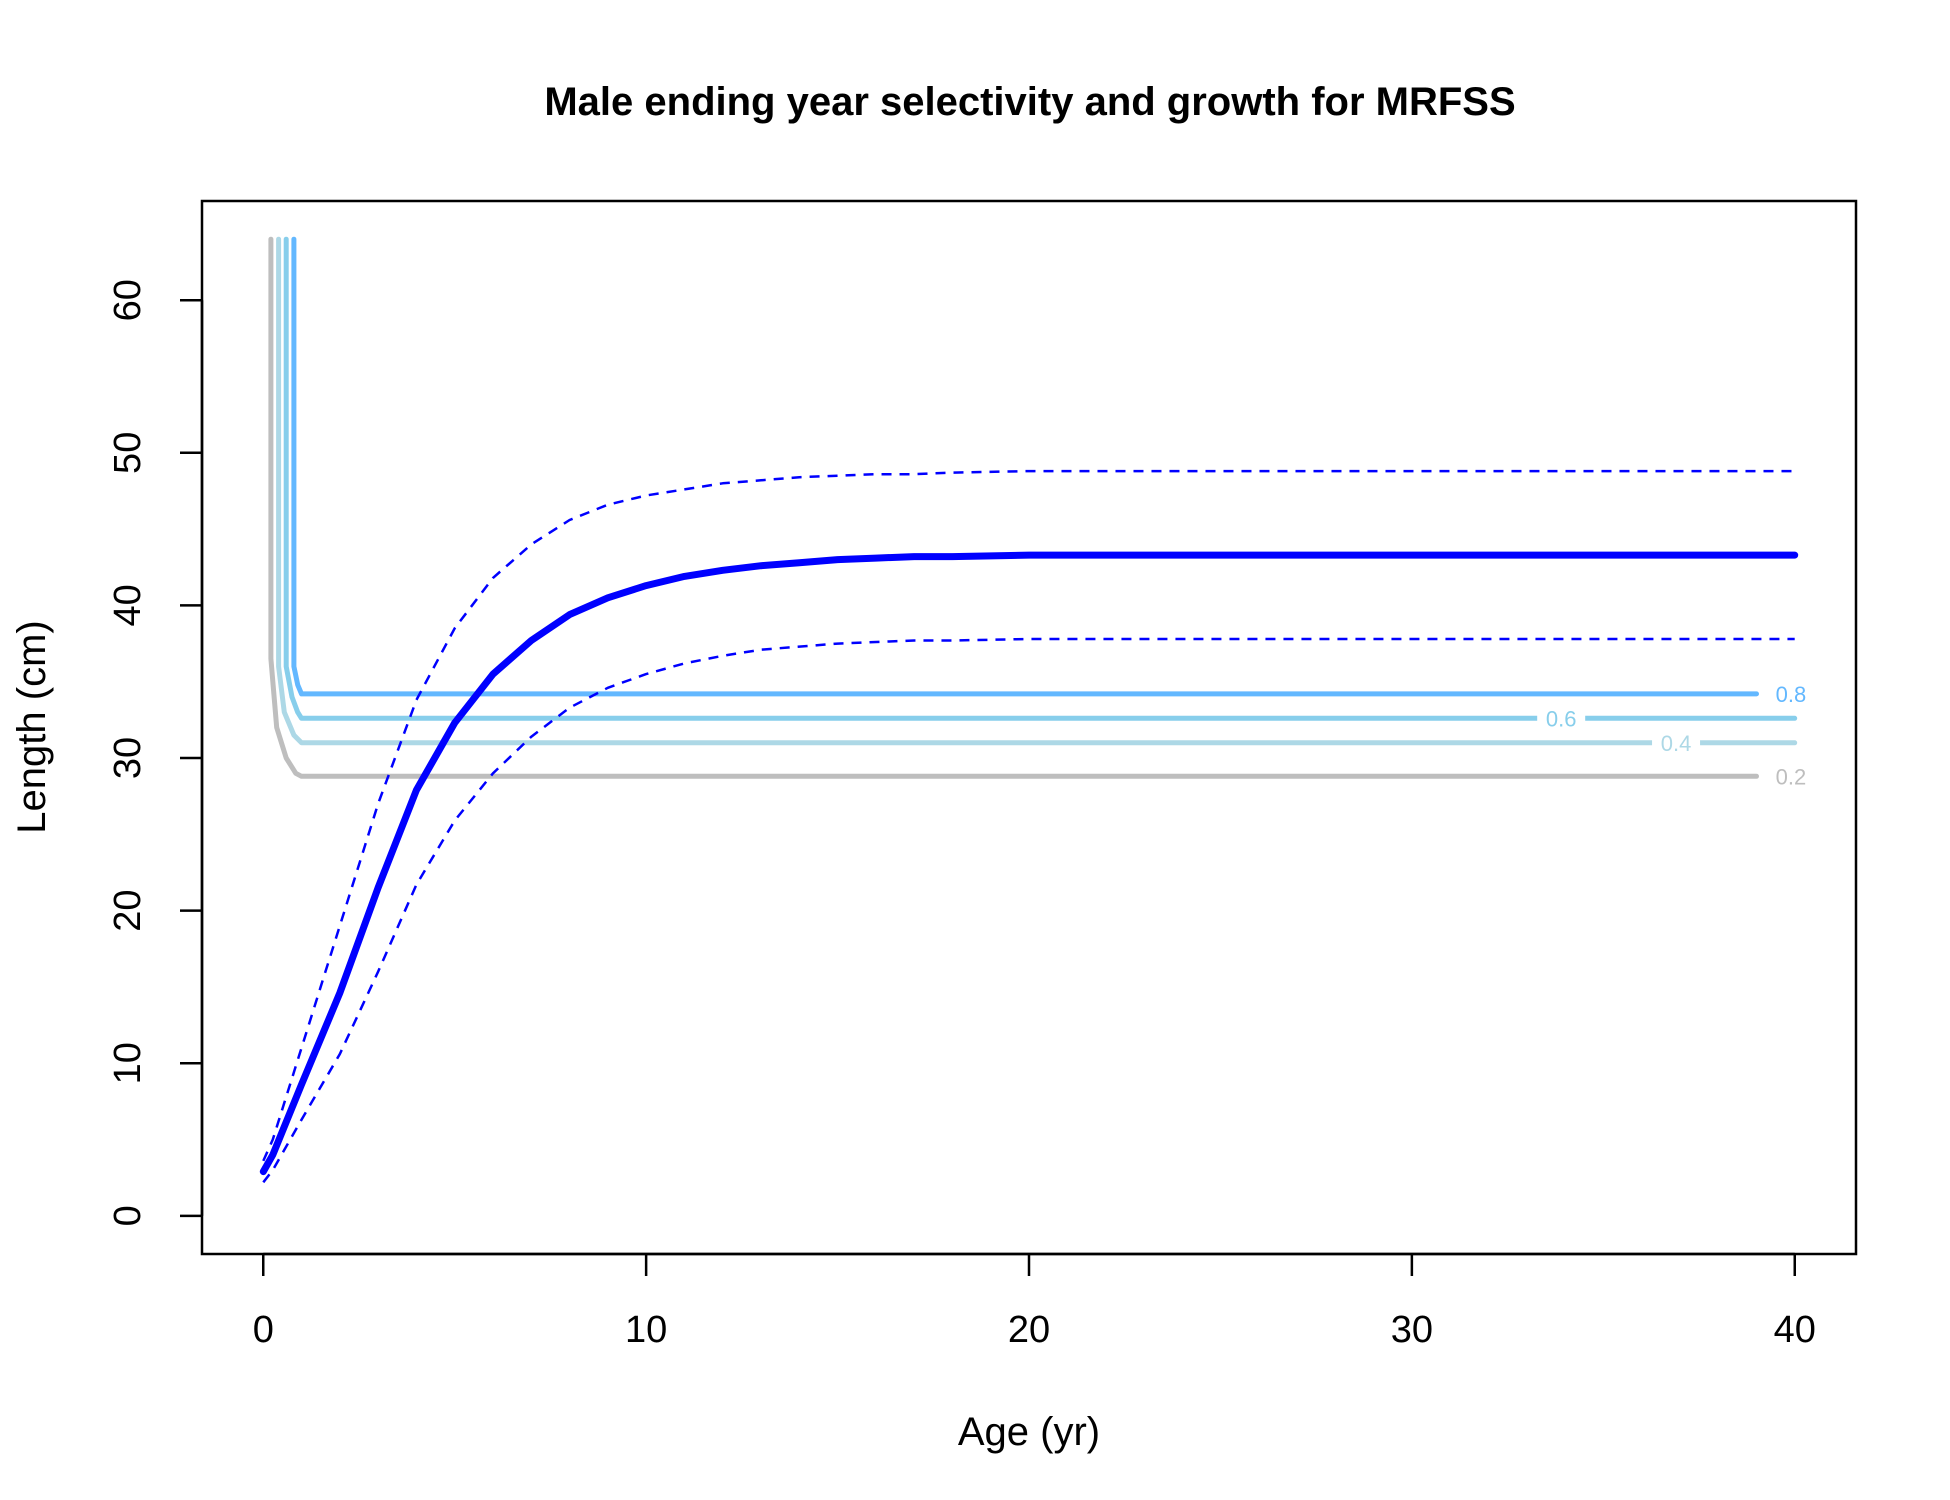 This screenshot has width=1950, height=1500. Describe the element at coordinates (1029, 1330) in the screenshot. I see `x-tick-label: 20` at that location.